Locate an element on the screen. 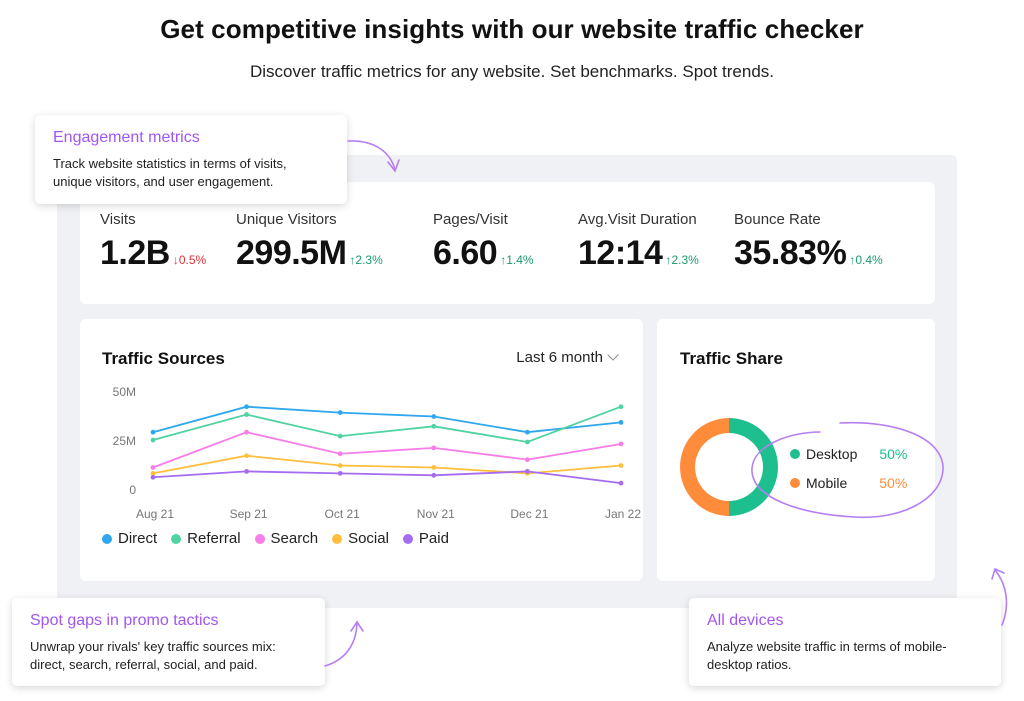 The width and height of the screenshot is (1024, 701). traffic-share-title: Traffic Share is located at coordinates (731, 358).